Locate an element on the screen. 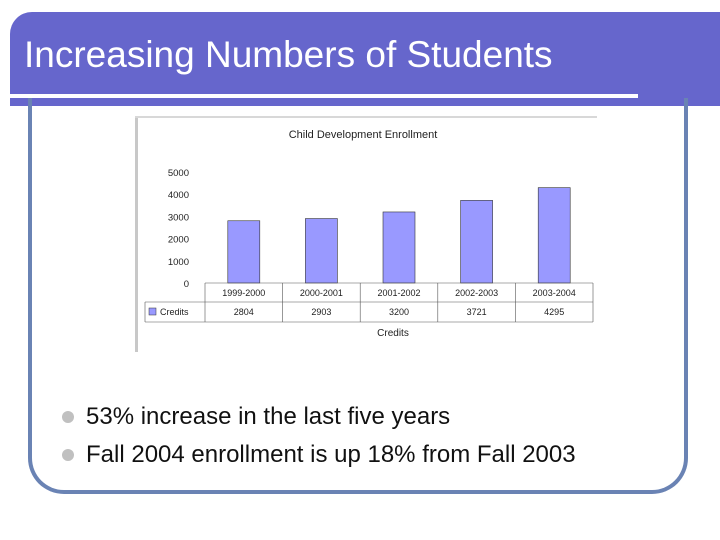 Image resolution: width=720 pixels, height=540 pixels. y-axis-ticks: 0 1000 2000 3000 4000 5000 is located at coordinates (178, 229).